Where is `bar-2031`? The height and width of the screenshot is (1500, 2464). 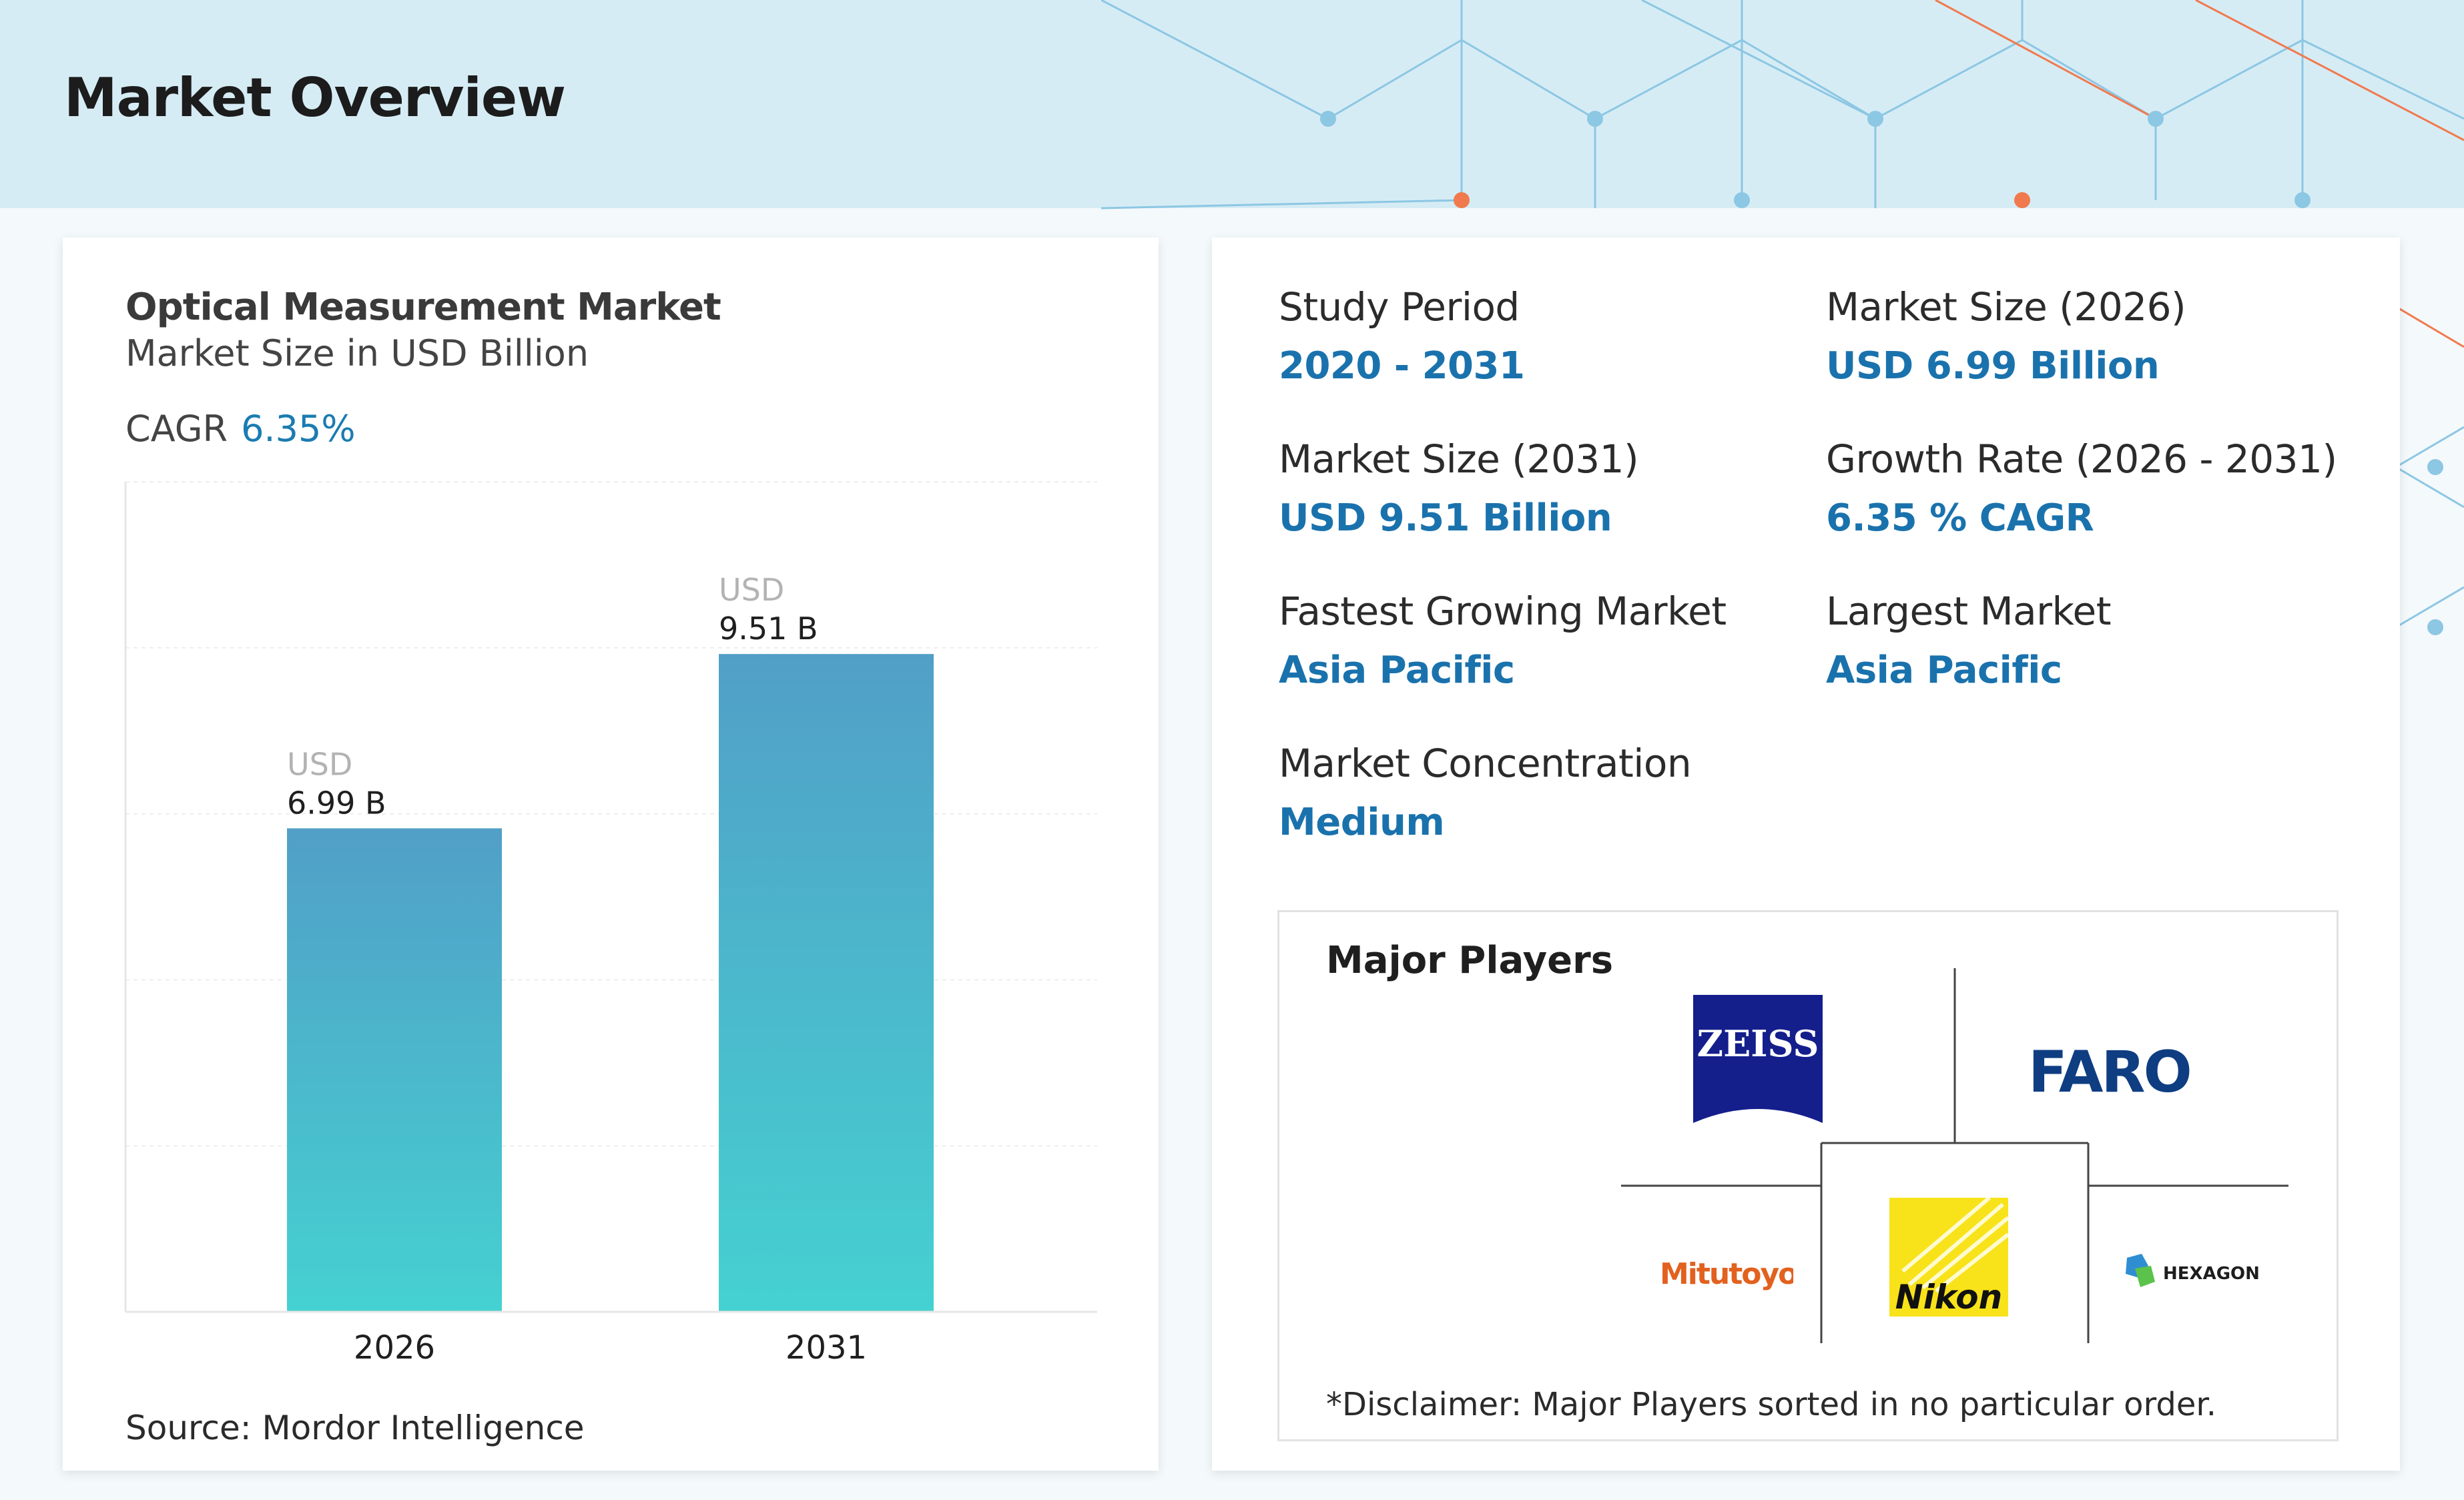 bar-2031 is located at coordinates (826, 983).